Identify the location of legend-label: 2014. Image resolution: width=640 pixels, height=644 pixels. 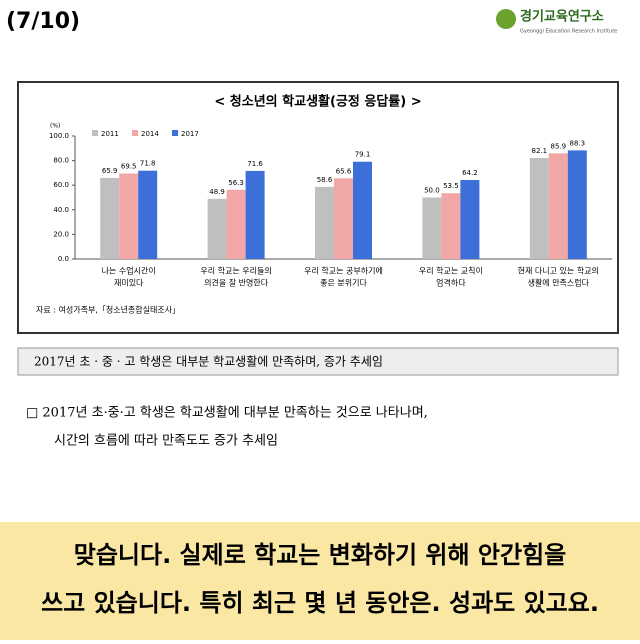
(150, 134).